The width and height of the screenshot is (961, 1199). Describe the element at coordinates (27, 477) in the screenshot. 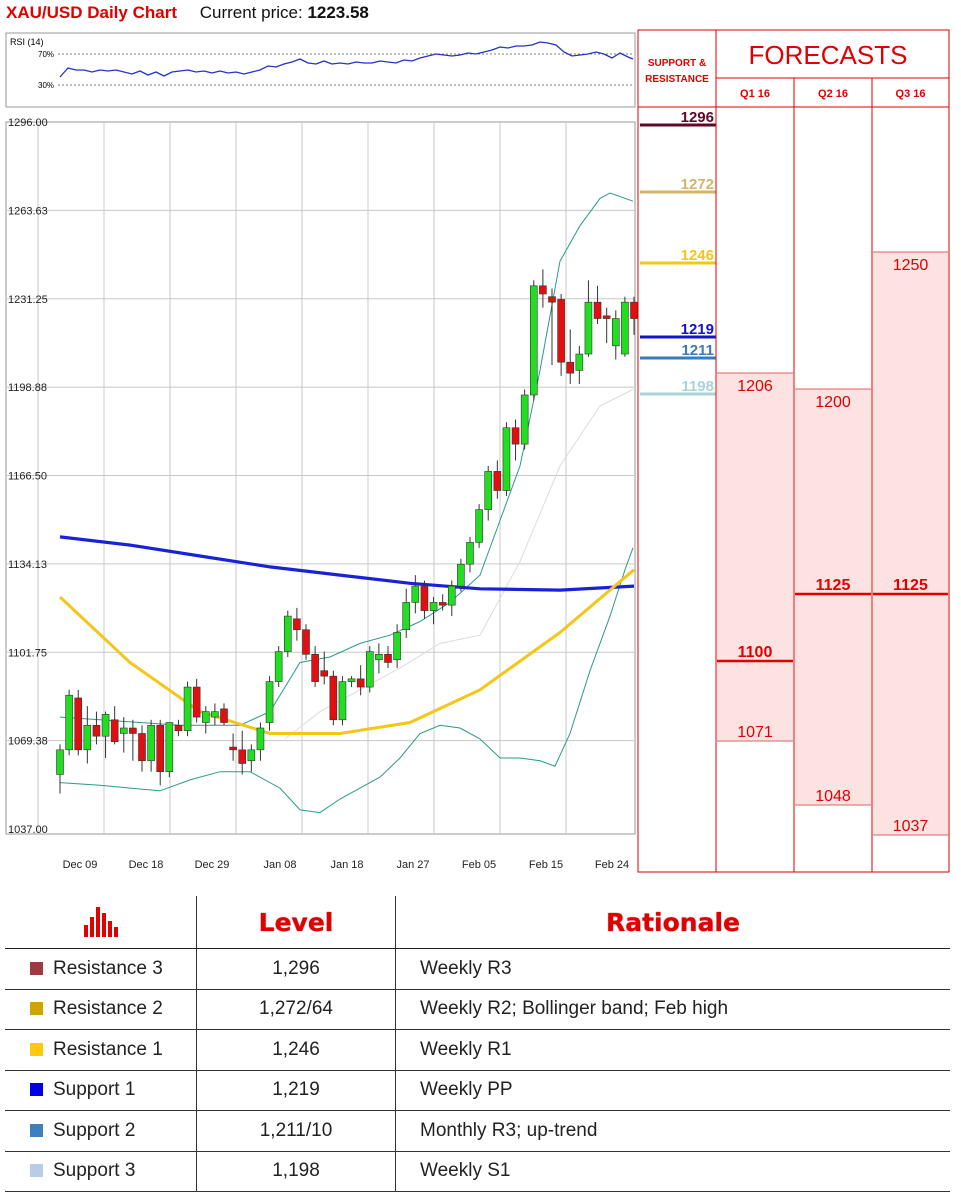

I see `y-tick-label: 1166.50` at that location.